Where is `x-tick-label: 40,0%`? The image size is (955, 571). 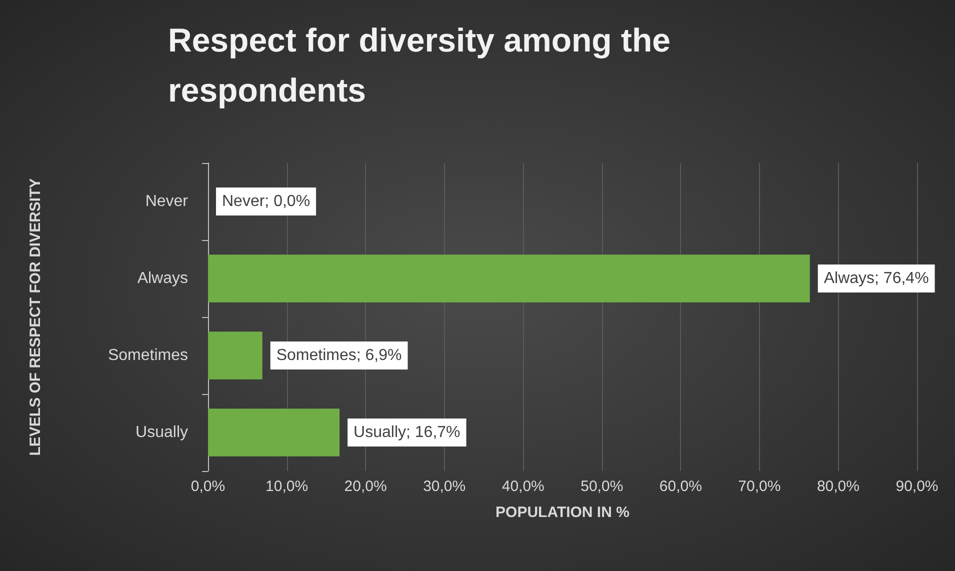
x-tick-label: 40,0% is located at coordinates (523, 486).